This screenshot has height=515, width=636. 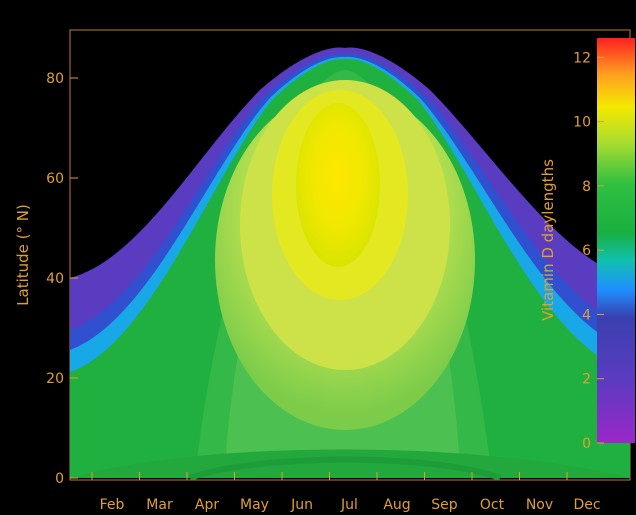 I want to click on x-tick-label: Sep, so click(x=444, y=505).